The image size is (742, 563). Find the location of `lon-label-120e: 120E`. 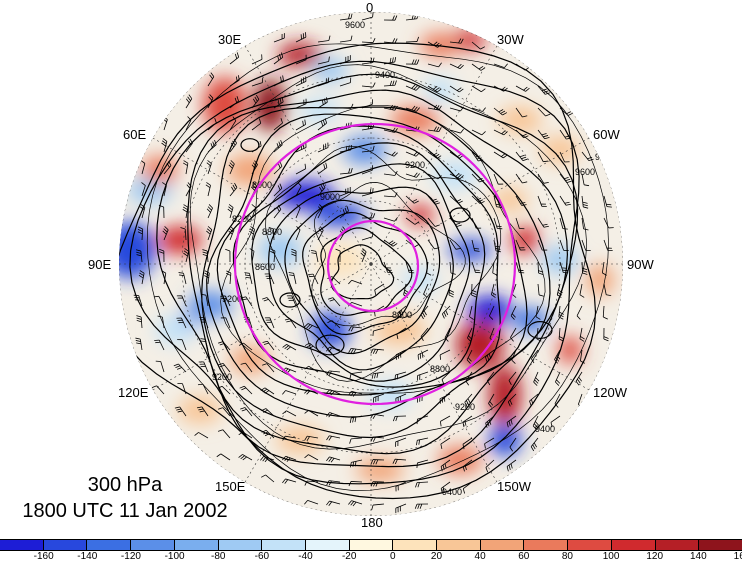

lon-label-120e: 120E is located at coordinates (133, 392).